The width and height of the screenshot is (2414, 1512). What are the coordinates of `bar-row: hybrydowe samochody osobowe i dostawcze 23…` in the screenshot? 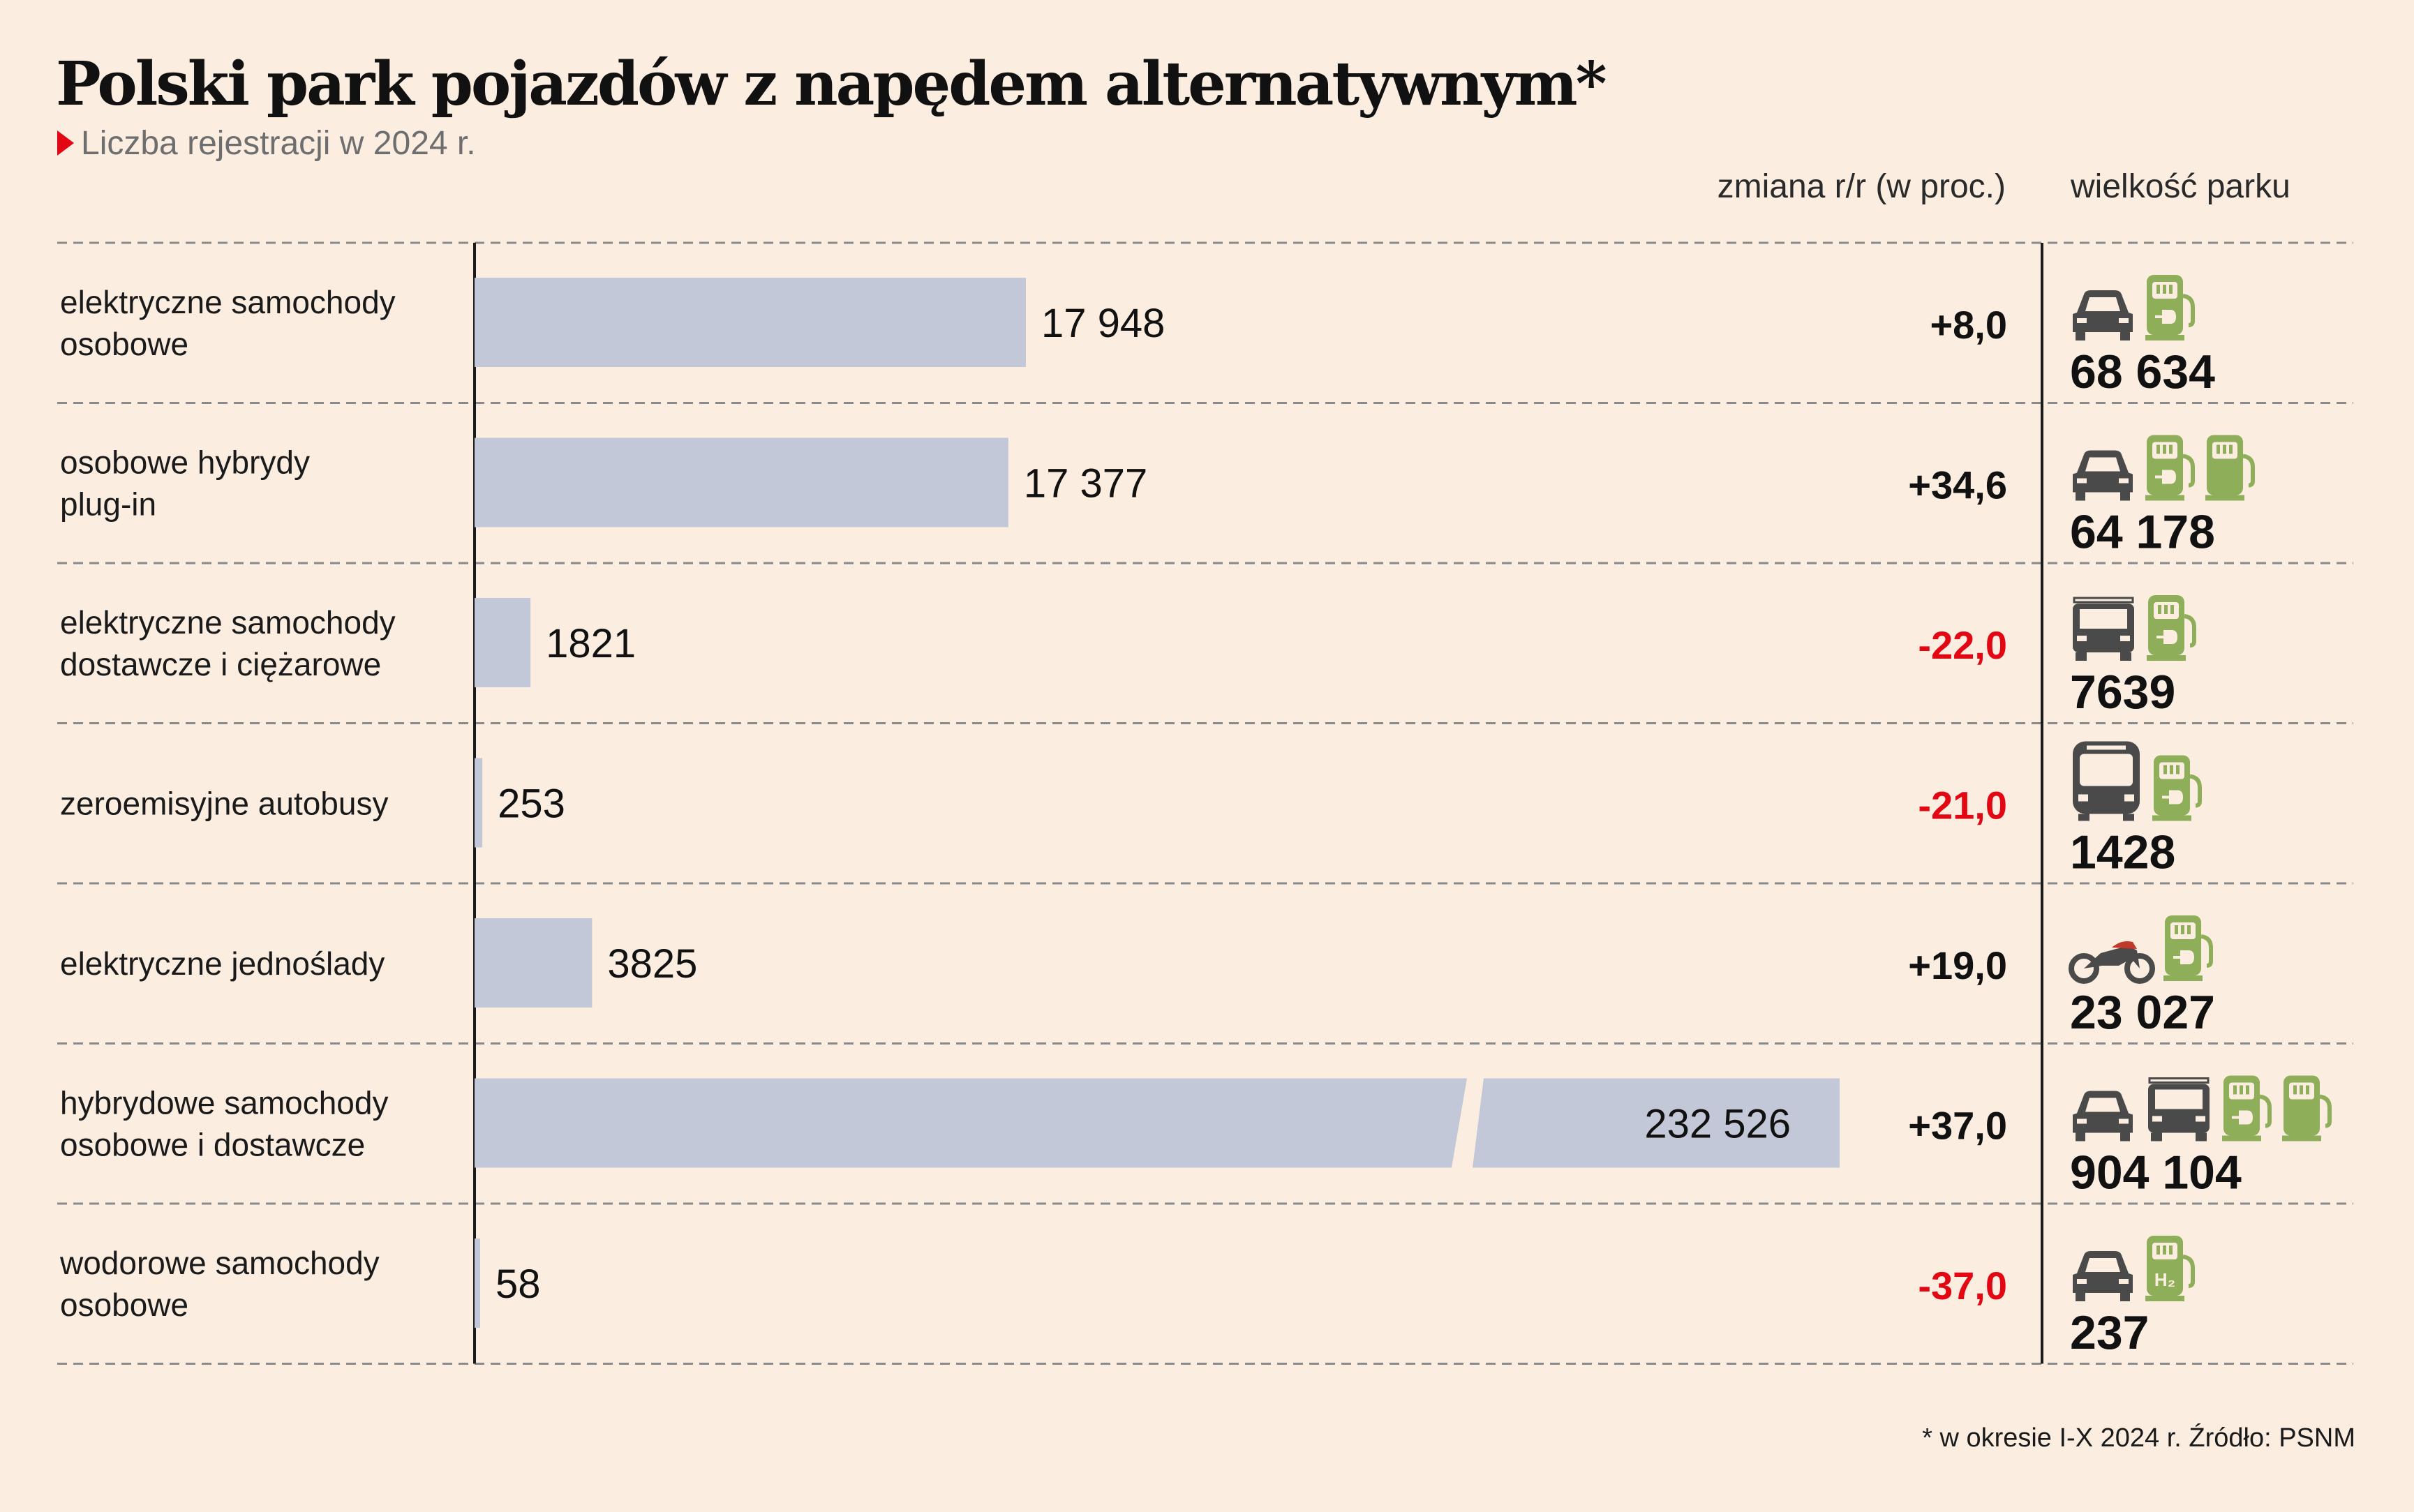 It's located at (1196, 1137).